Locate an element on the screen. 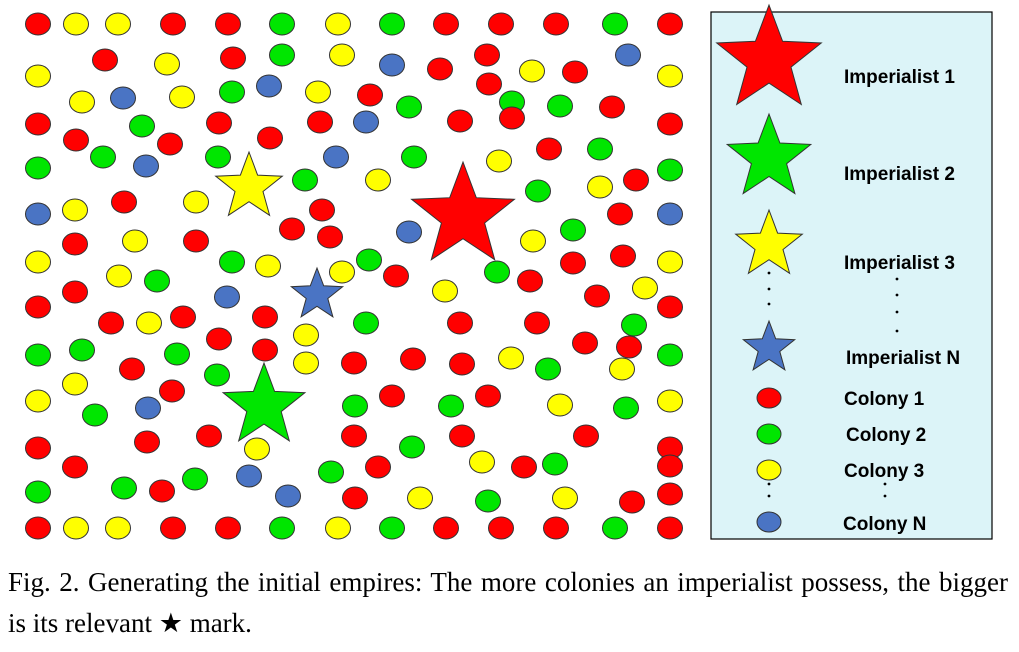  legend-colony-3-marker is located at coordinates (769, 470).